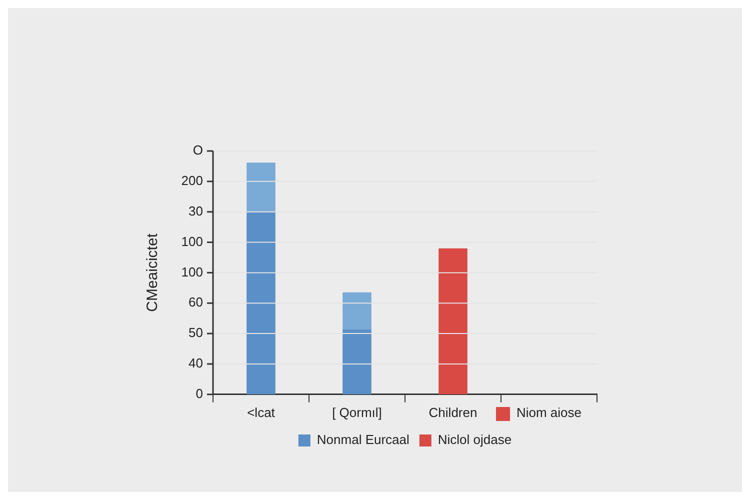 The height and width of the screenshot is (500, 750). What do you see at coordinates (261, 412) in the screenshot?
I see `x-tick-label: <lcat` at bounding box center [261, 412].